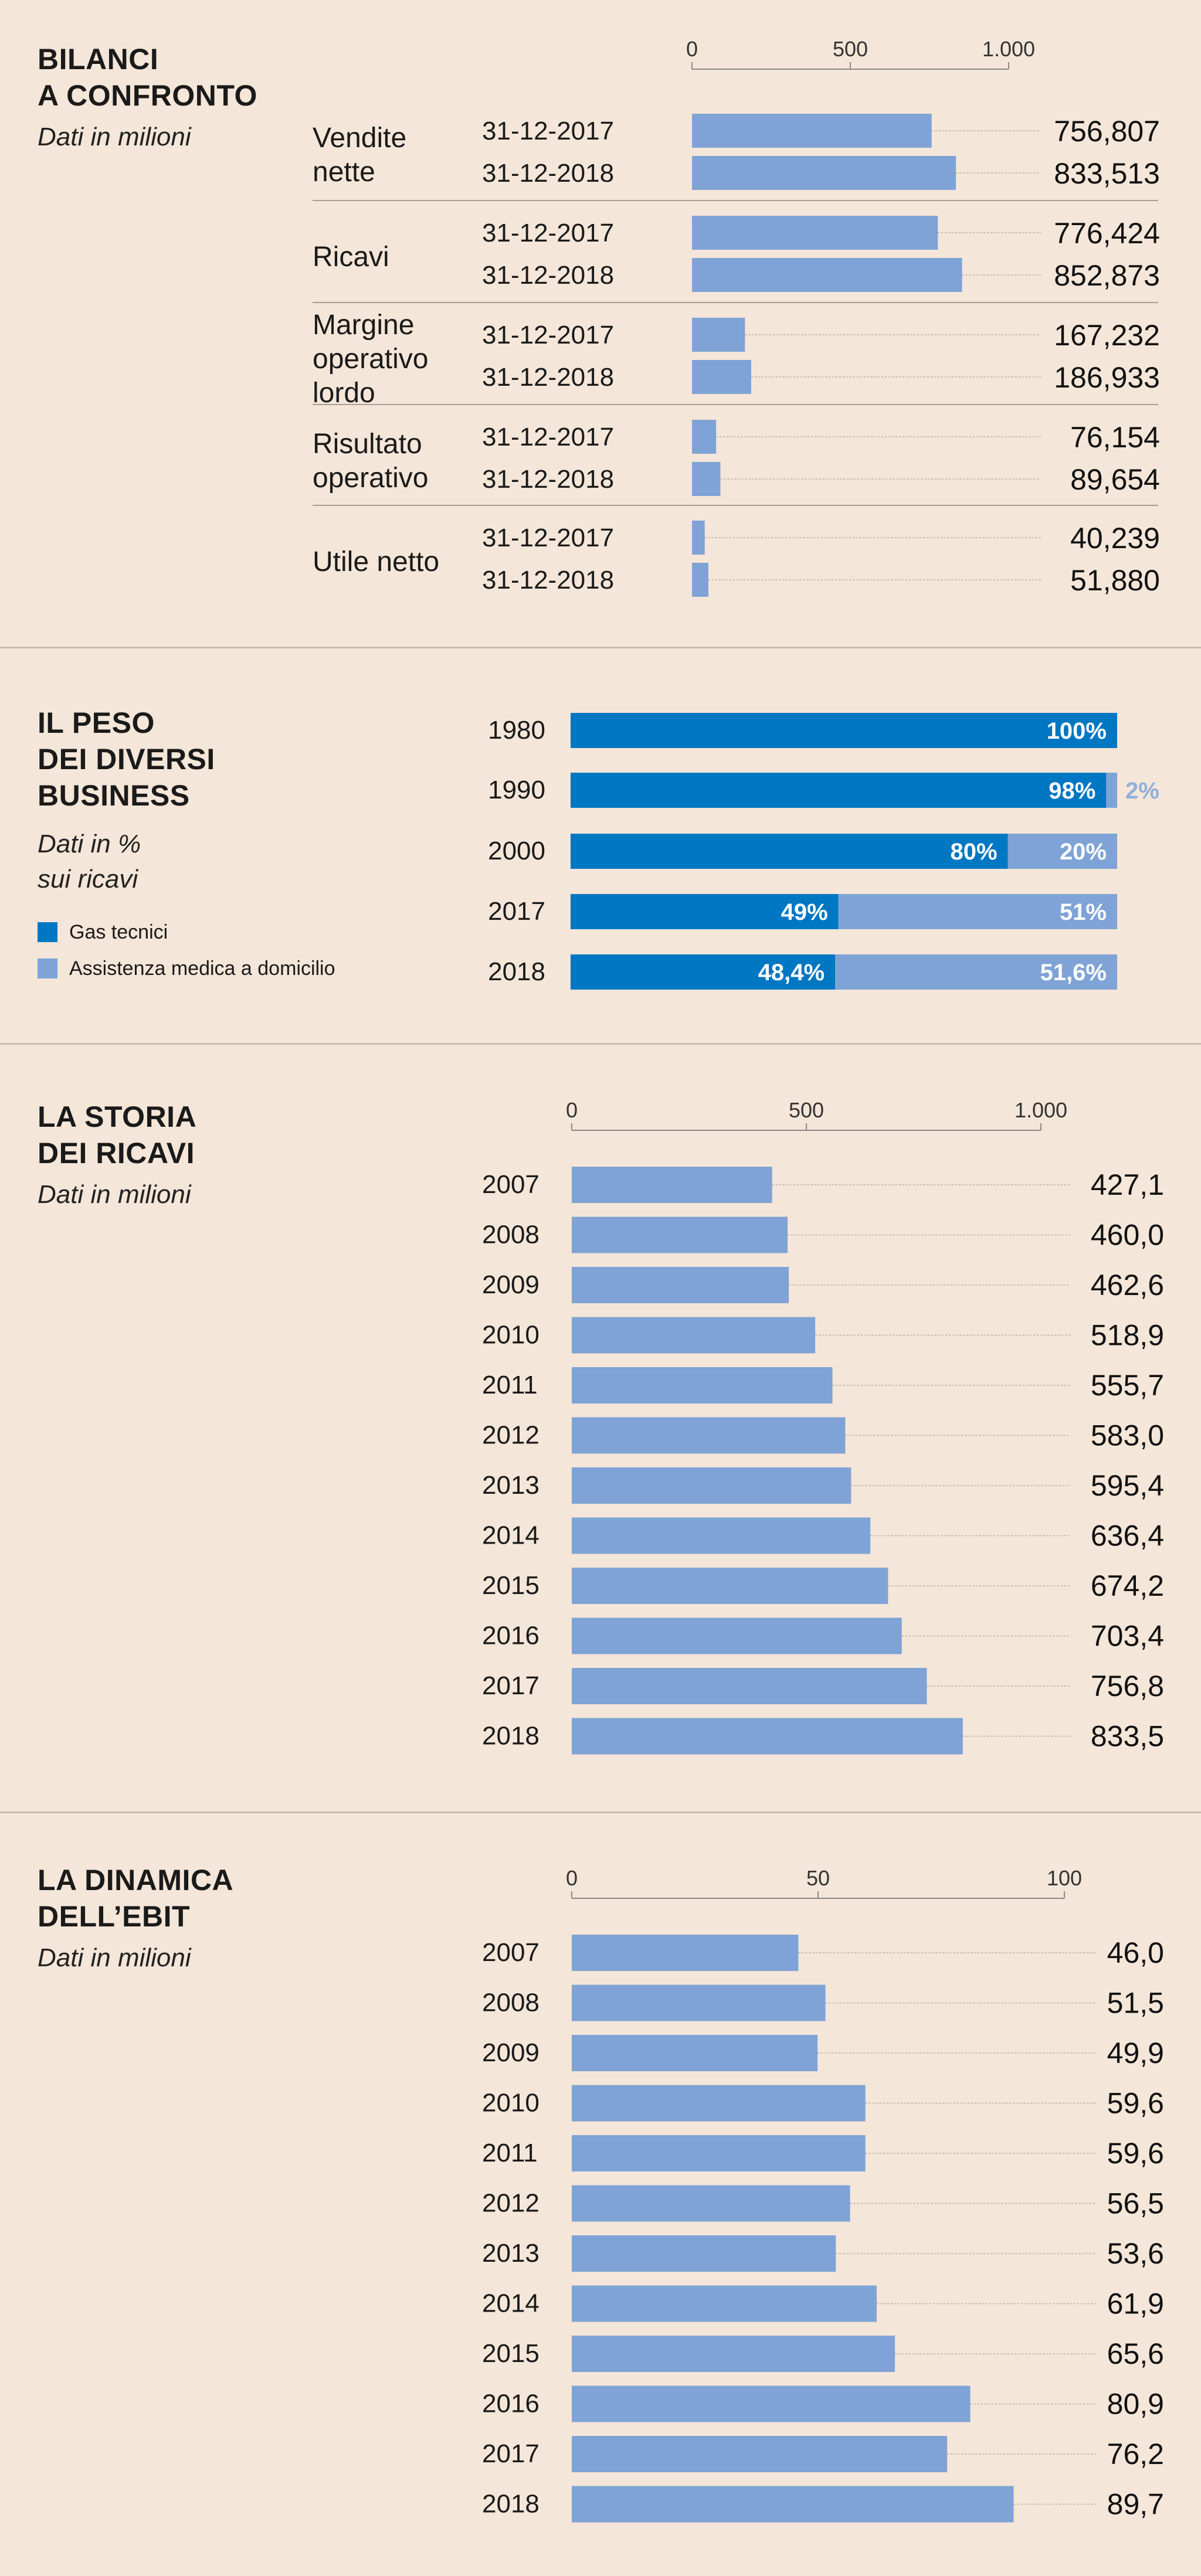 The height and width of the screenshot is (2576, 1201). What do you see at coordinates (511, 2052) in the screenshot?
I see `ebit-year-label: 2009` at bounding box center [511, 2052].